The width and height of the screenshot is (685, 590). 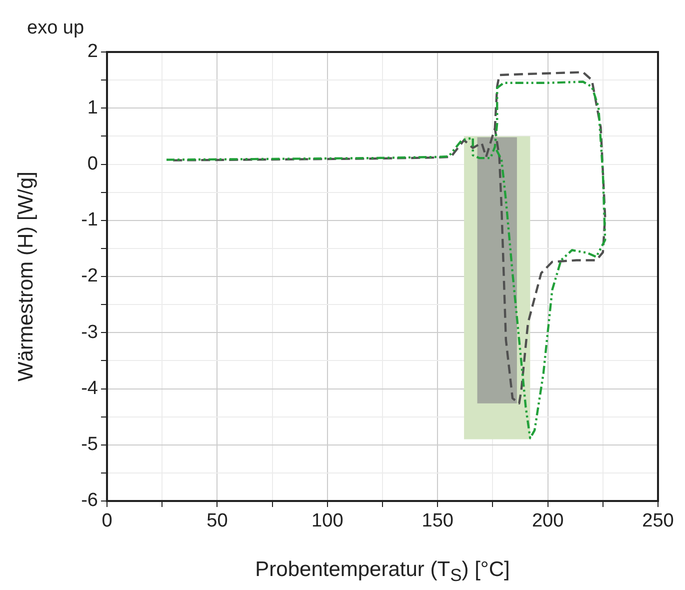 I want to click on text: exo up, so click(x=55, y=28).